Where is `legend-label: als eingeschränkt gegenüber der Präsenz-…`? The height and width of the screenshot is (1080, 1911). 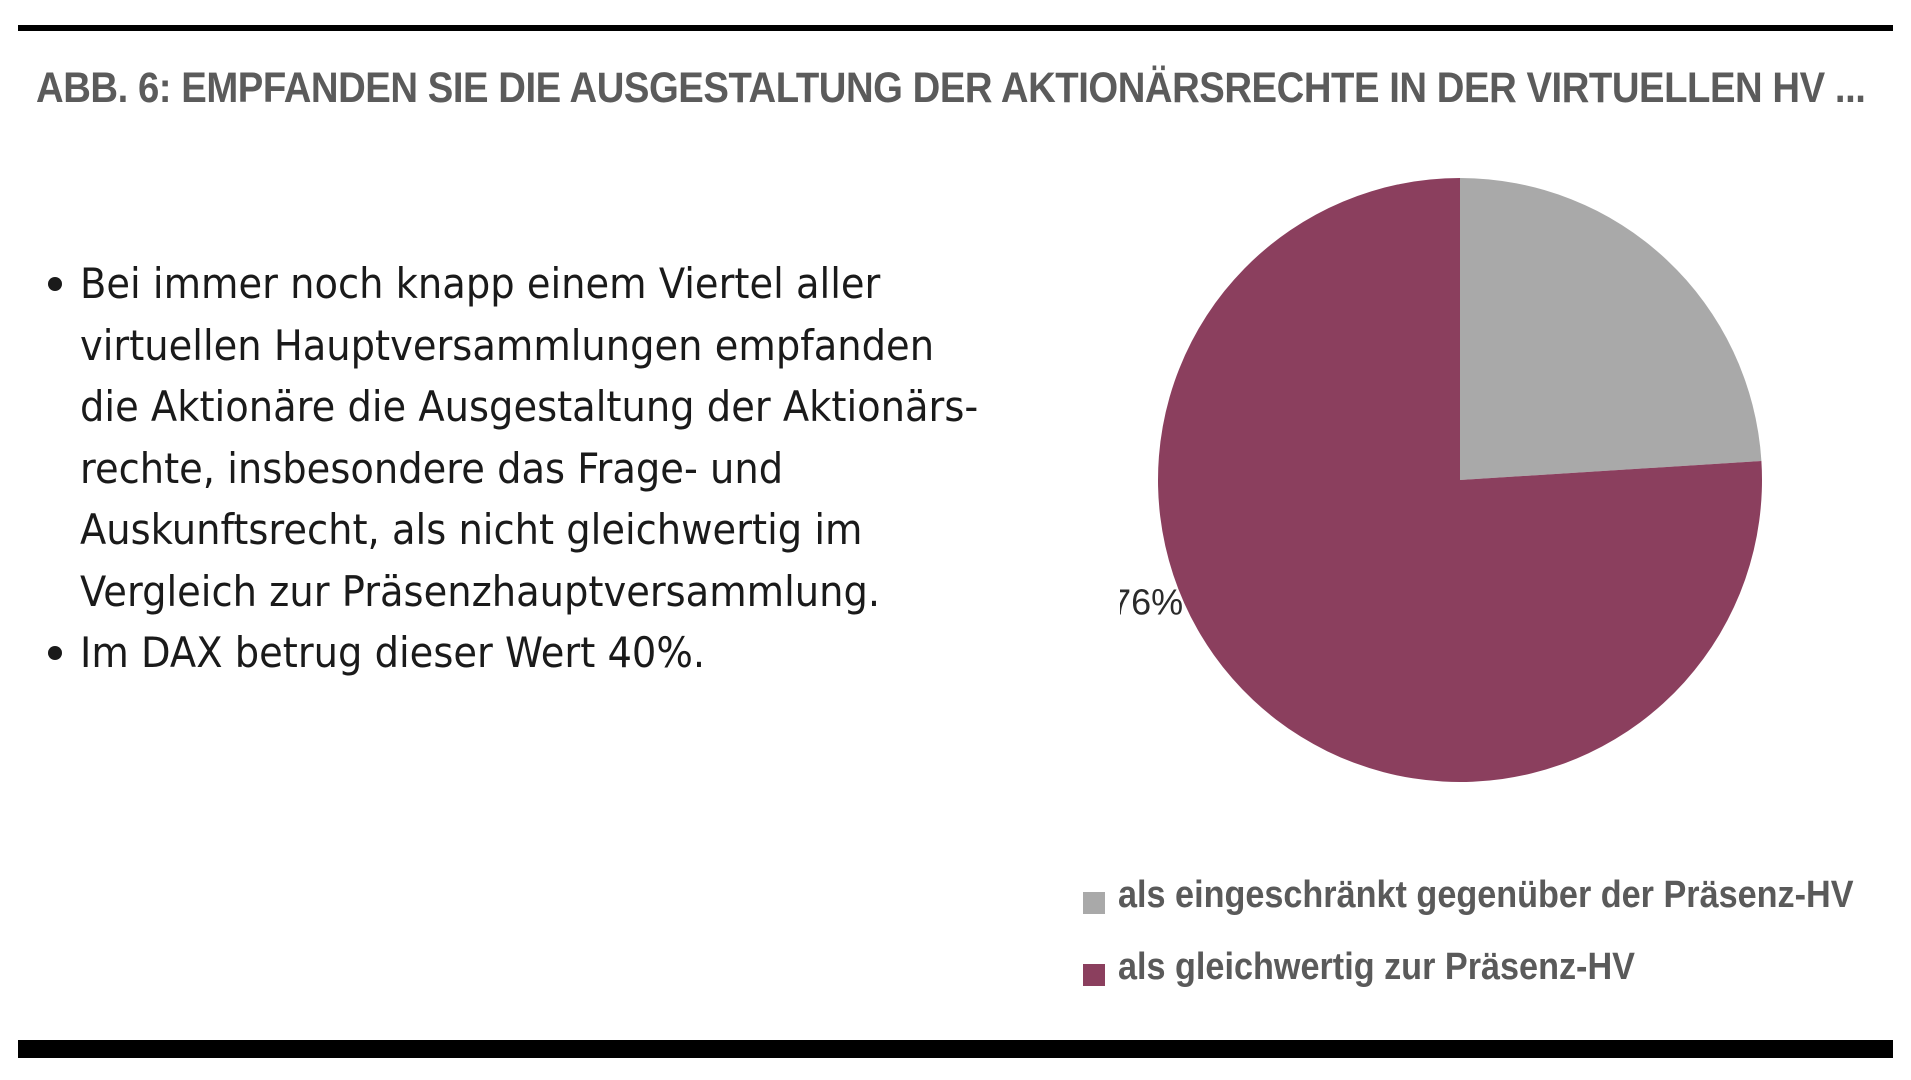 legend-label: als eingeschränkt gegenüber der Präsenz-… is located at coordinates (1486, 895).